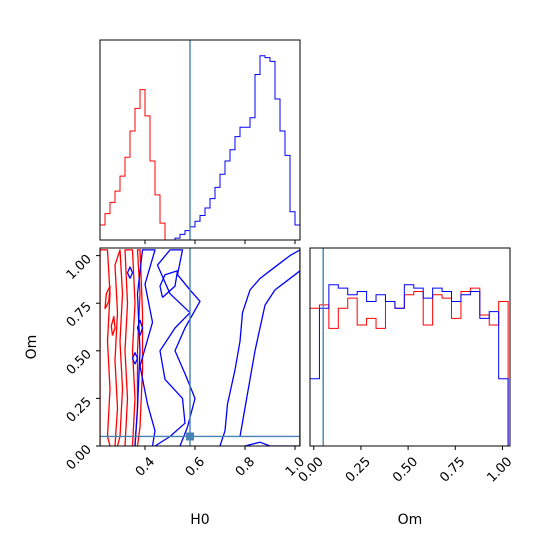 The width and height of the screenshot is (550, 550). What do you see at coordinates (199, 520) in the screenshot?
I see `x-axis-label-h0: H0` at bounding box center [199, 520].